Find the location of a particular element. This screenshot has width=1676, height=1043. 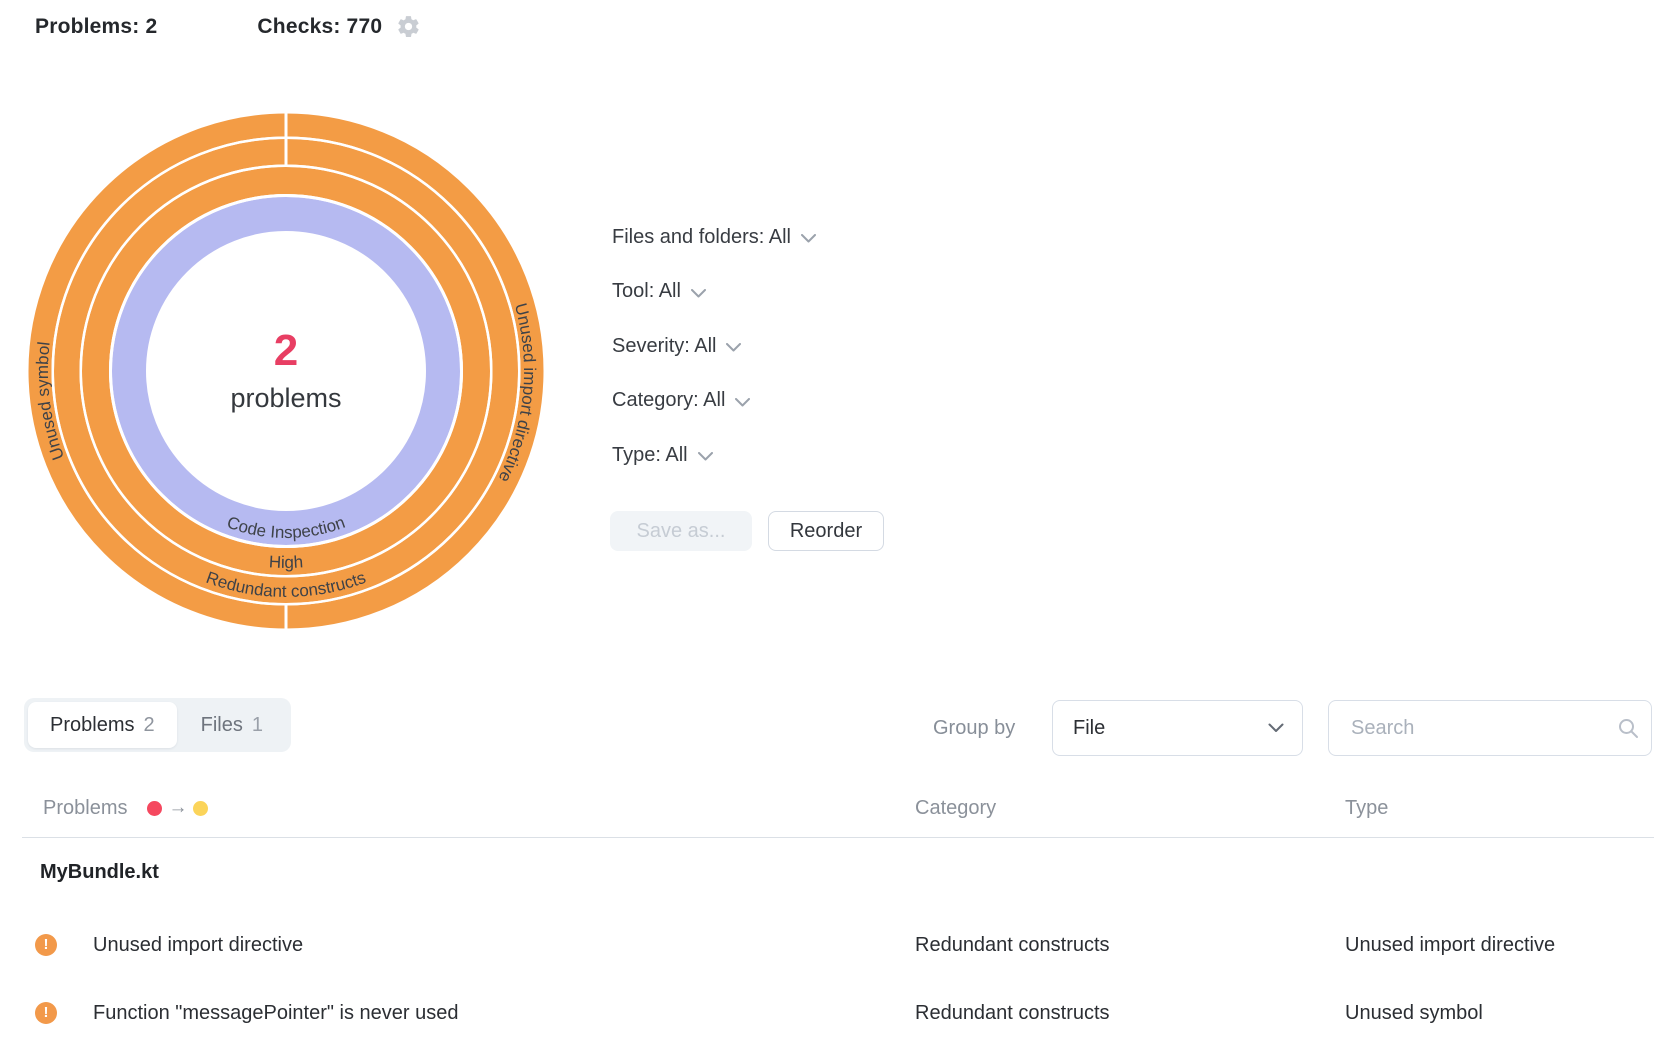

header-divider is located at coordinates (838, 837).